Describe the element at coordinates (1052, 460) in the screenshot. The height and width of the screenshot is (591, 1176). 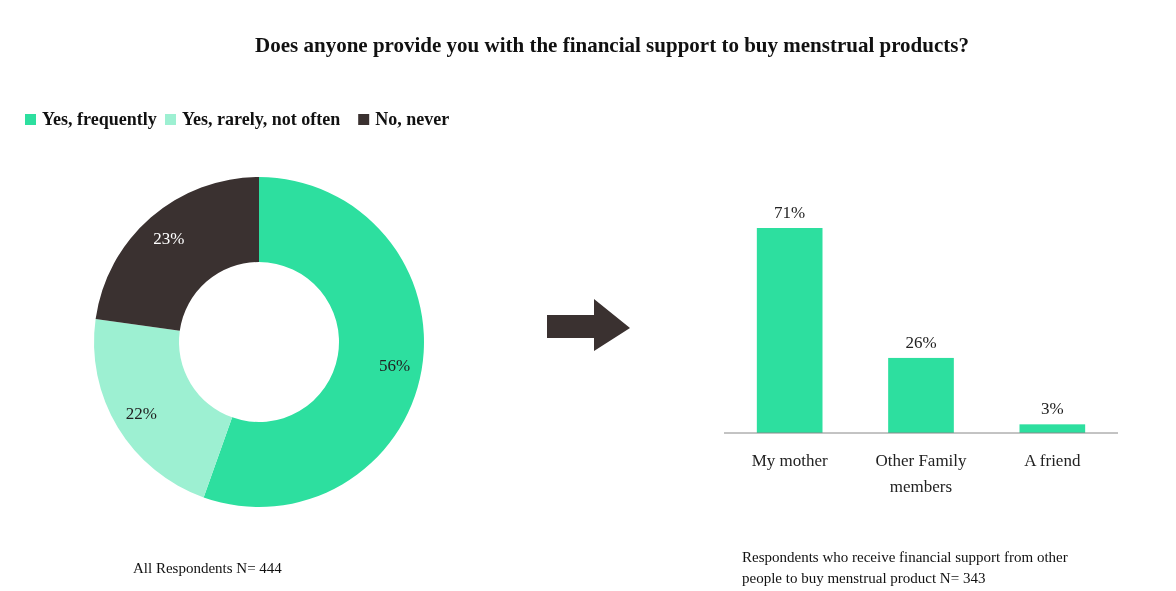
I see `x-tick-label: A friend` at that location.